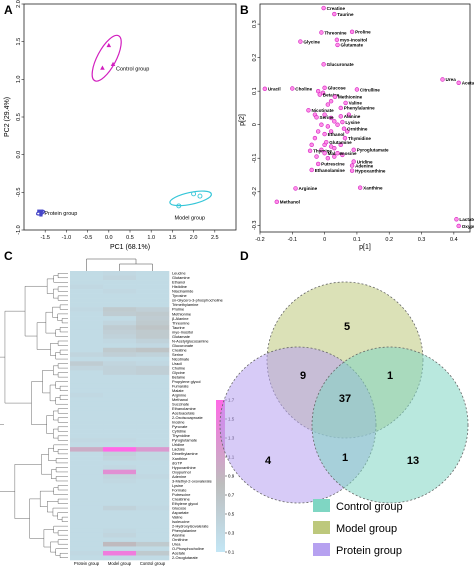 The height and width of the screenshot is (567, 474). I want to click on loading-y-tick-label-4: 0.1, so click(255, 91).